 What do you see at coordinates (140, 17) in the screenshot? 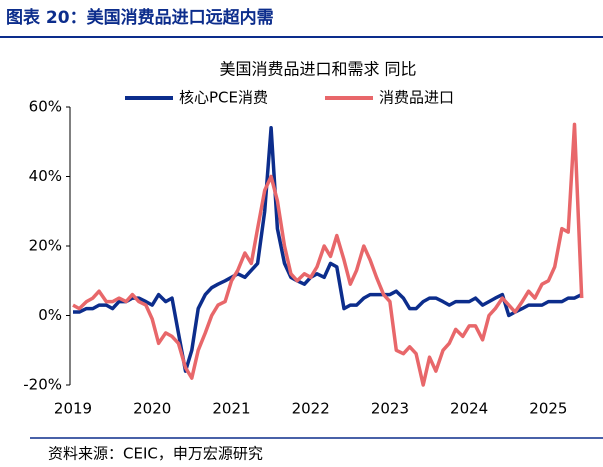
I see `page-title: 图表 20：美国消费品进口远超内需` at bounding box center [140, 17].